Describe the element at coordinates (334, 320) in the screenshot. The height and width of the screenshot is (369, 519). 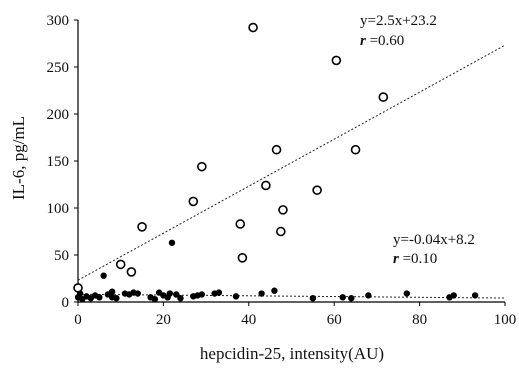
I see `x-tick-label: 60` at that location.